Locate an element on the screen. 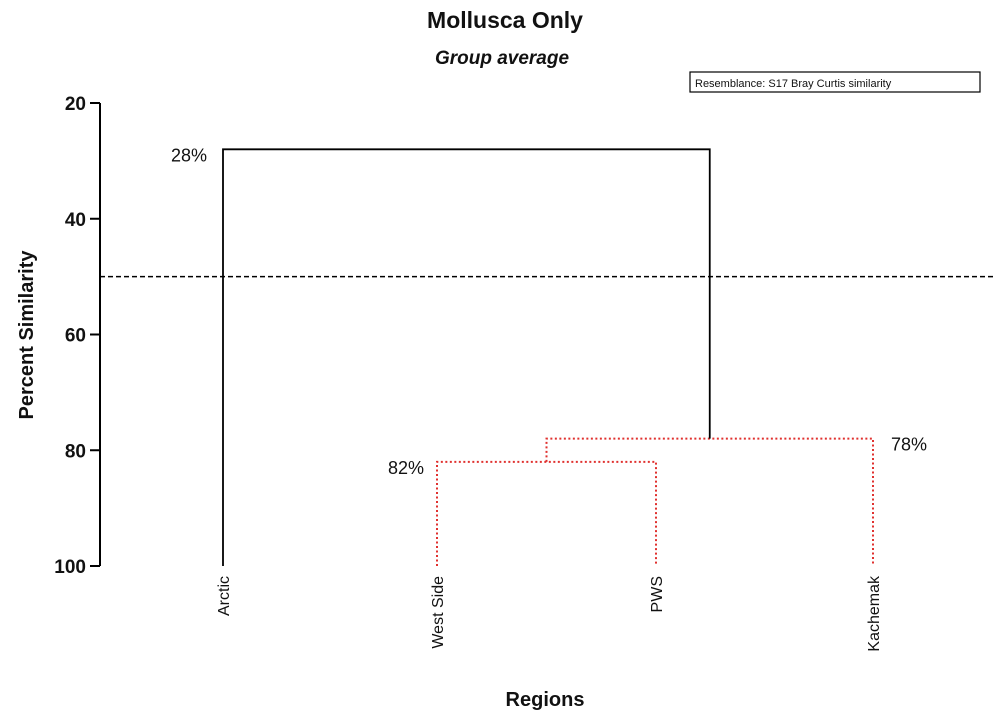 Image resolution: width=995 pixels, height=713 pixels. chart-subtitle: Group average is located at coordinates (502, 58).